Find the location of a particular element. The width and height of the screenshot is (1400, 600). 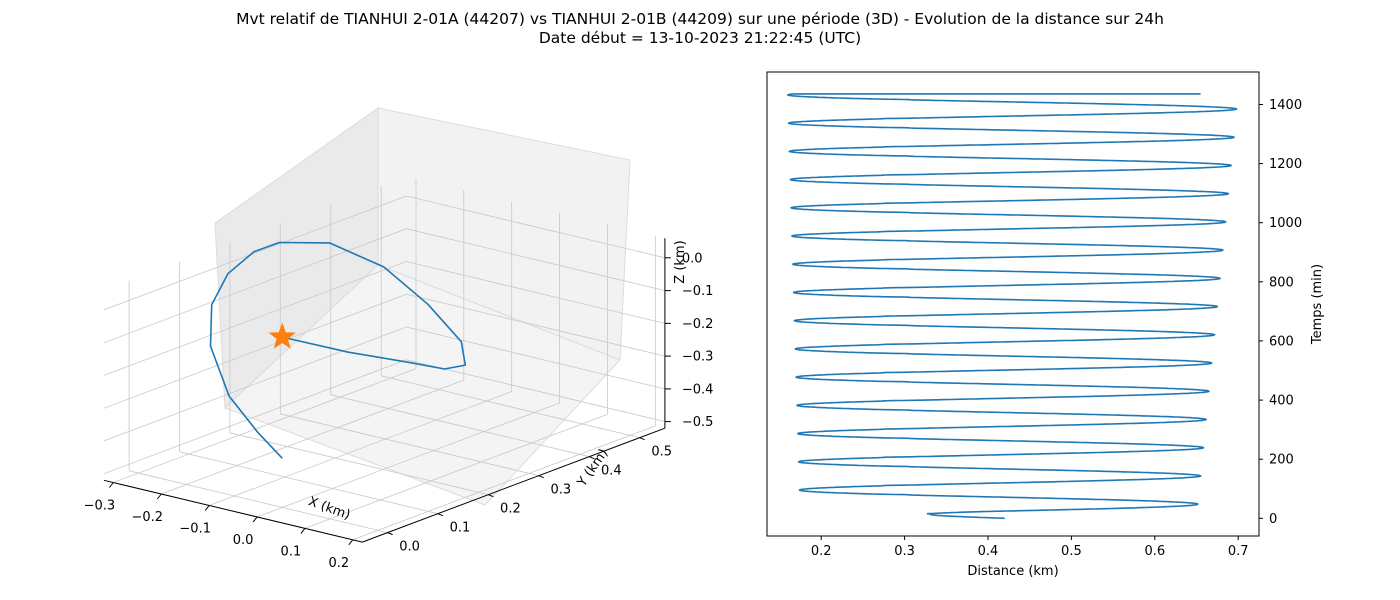

y-tick-label: 800 is located at coordinates (1281, 282).